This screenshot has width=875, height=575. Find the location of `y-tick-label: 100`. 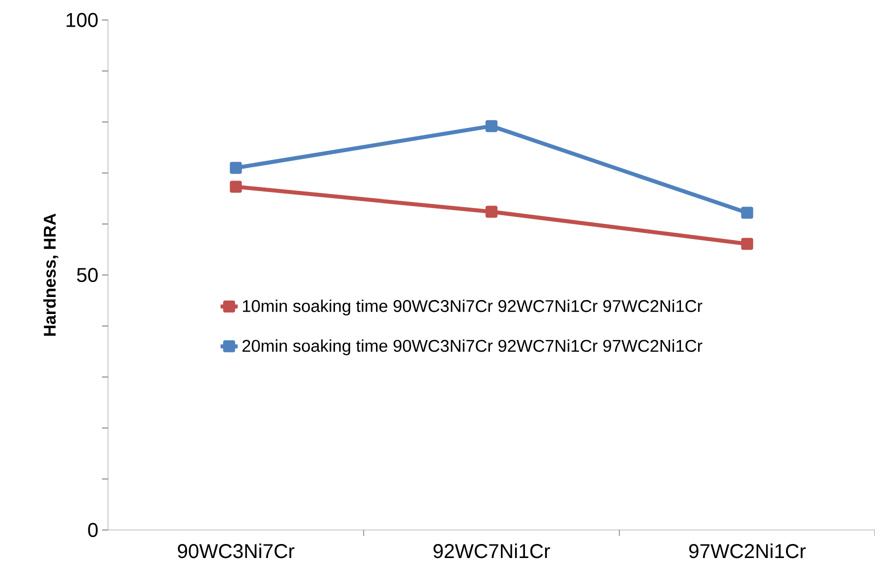

y-tick-label: 100 is located at coordinates (82, 20).